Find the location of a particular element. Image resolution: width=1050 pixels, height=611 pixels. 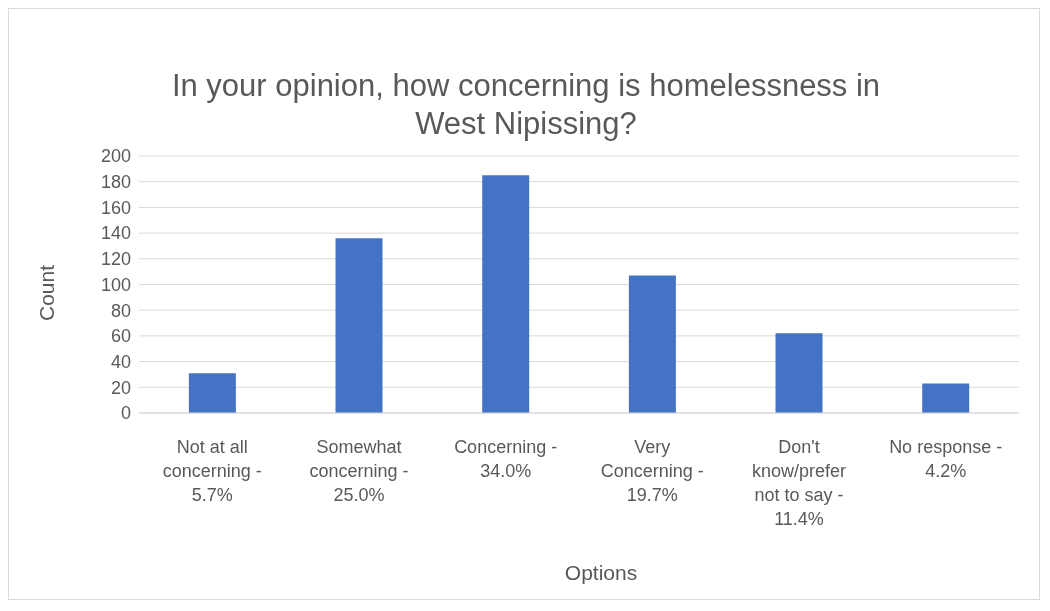

x-tick-label: No response - 4.2% is located at coordinates (946, 459).